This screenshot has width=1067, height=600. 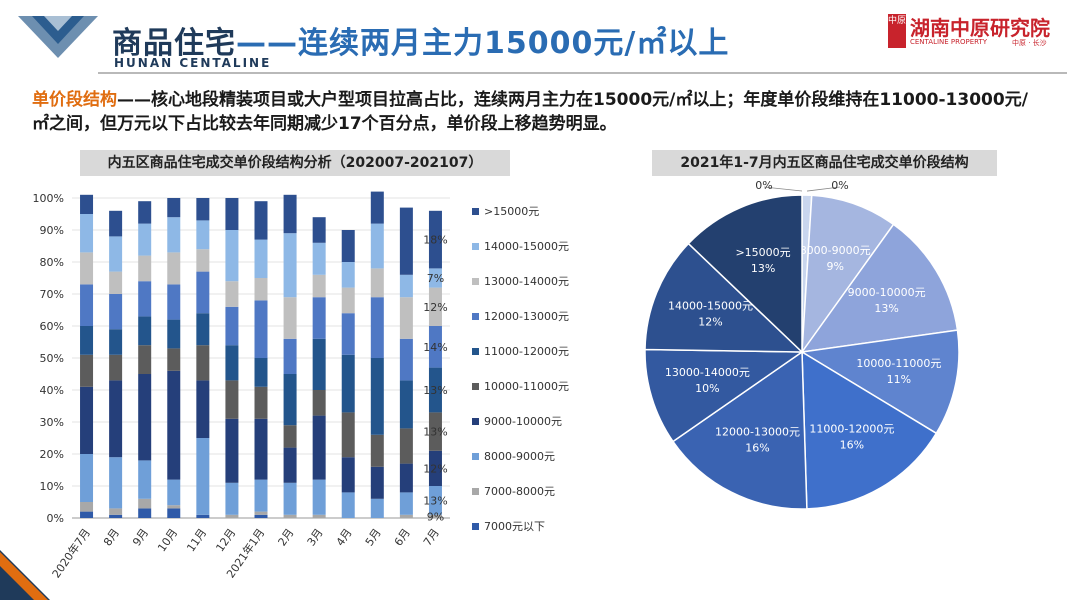 I want to click on page-title-lead: 商品住宅, so click(x=174, y=43).